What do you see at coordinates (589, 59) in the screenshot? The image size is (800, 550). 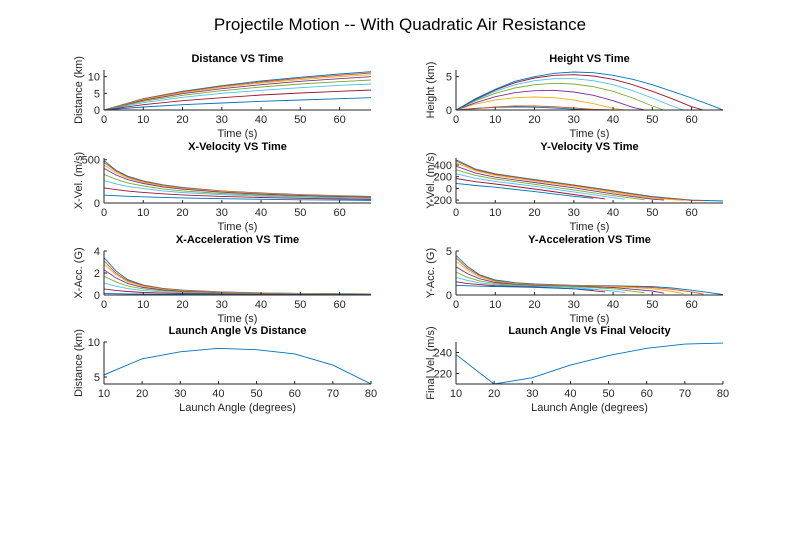 I see `panel-title: Height VS Time` at bounding box center [589, 59].